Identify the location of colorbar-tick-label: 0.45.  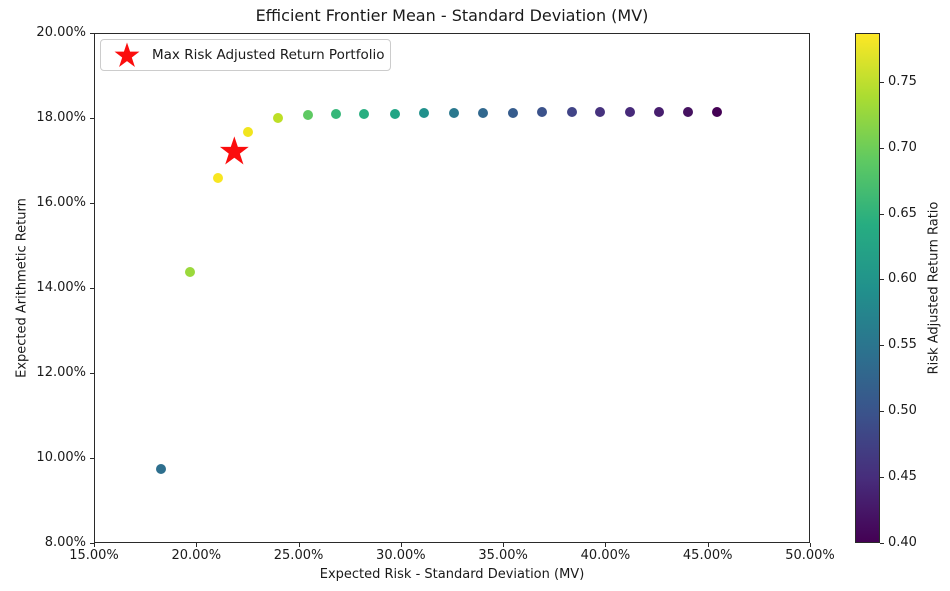
(902, 477).